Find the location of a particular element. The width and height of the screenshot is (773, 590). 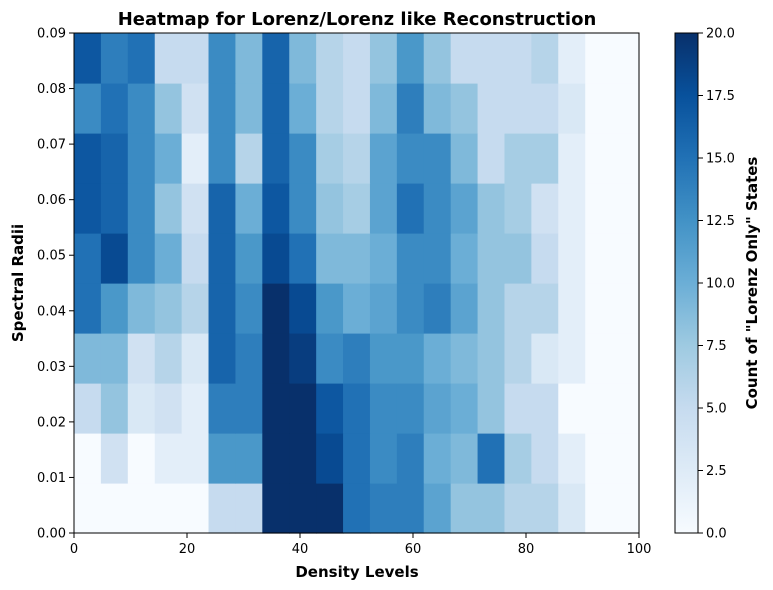

colorbar-tick-label: 7.5 is located at coordinates (716, 346).